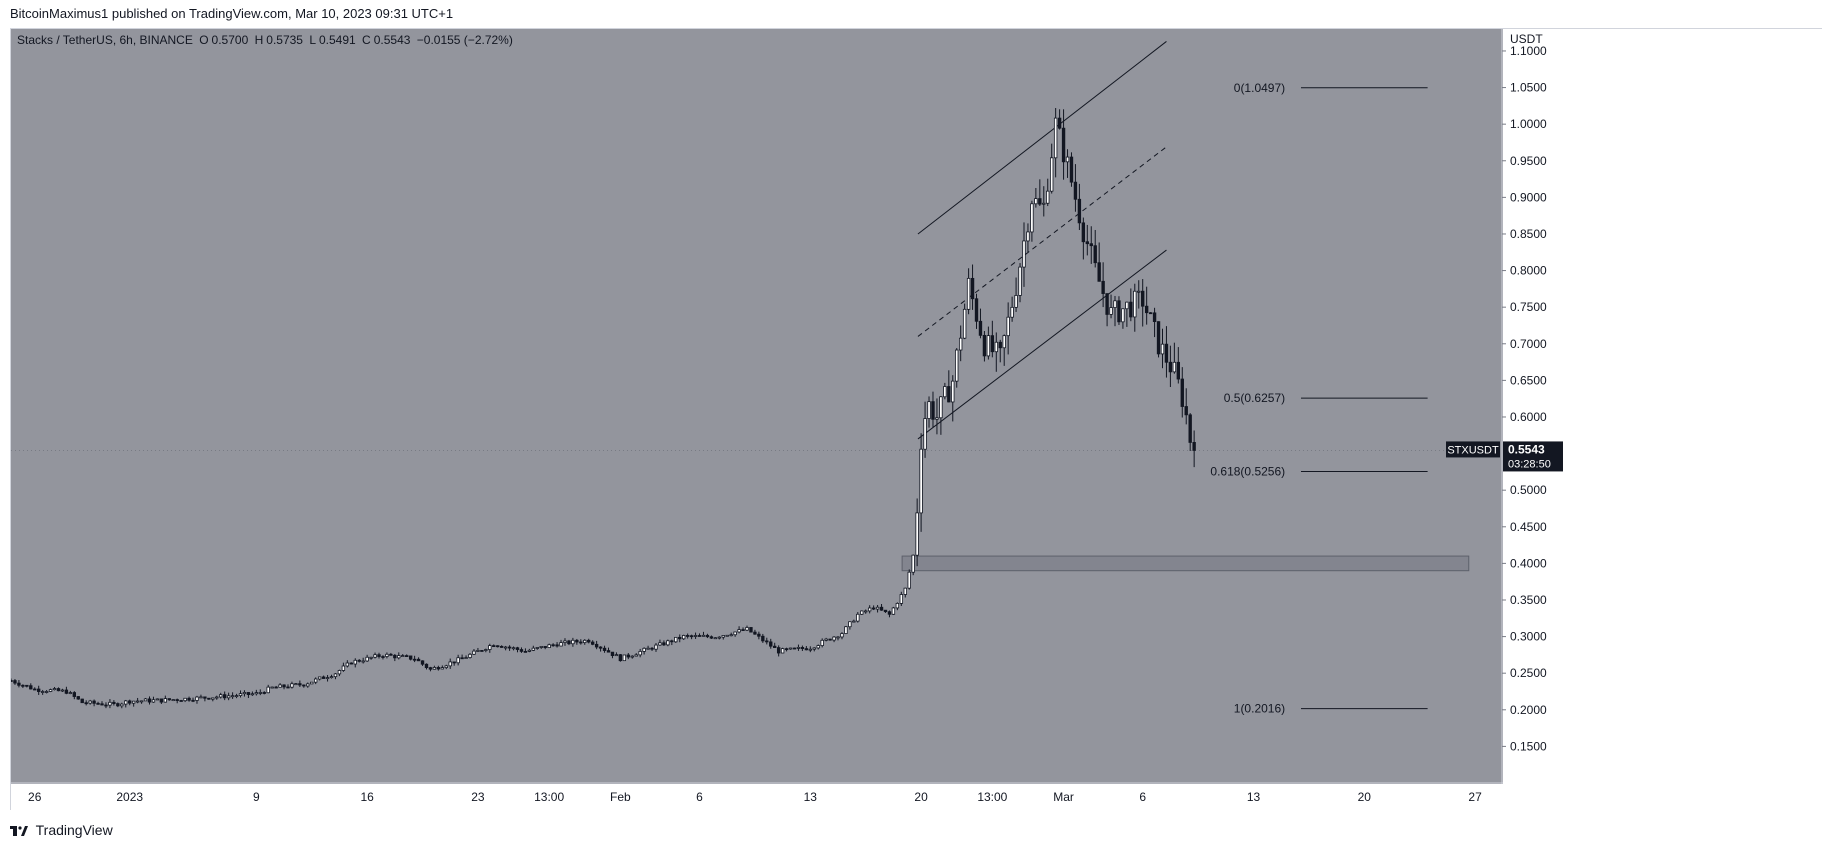 This screenshot has height=846, width=1834. What do you see at coordinates (74, 830) in the screenshot?
I see `footer-brand: TradingView` at bounding box center [74, 830].